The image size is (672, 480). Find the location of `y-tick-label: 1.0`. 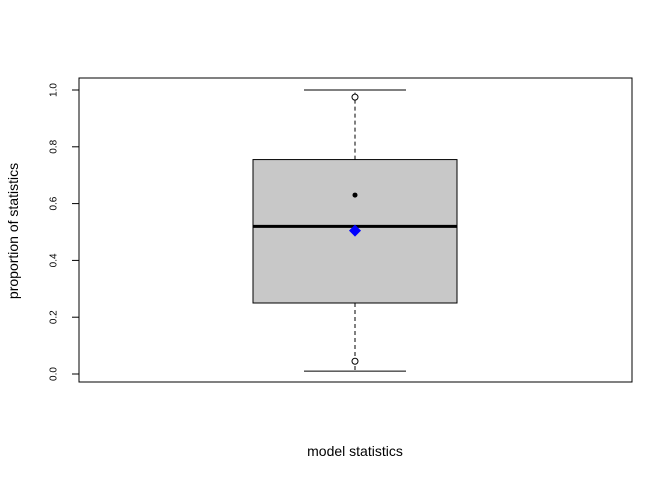

y-tick-label: 1.0 is located at coordinates (54, 90).